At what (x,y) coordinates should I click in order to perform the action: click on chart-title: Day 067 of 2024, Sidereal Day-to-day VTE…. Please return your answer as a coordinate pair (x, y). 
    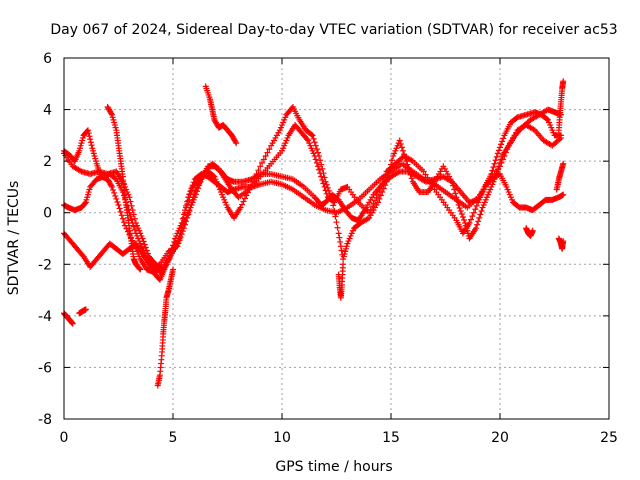
    Looking at the image, I should click on (333, 30).